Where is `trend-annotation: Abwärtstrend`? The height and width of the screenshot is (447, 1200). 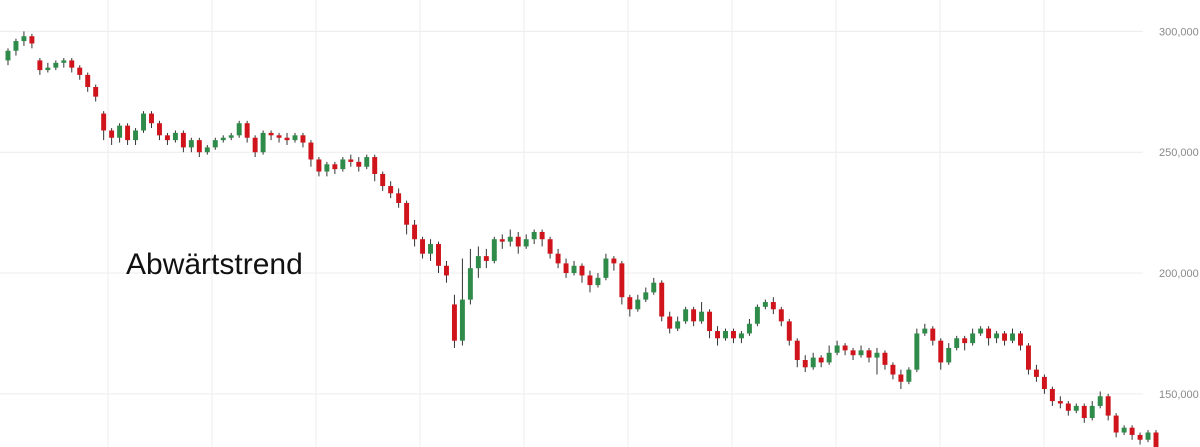
trend-annotation: Abwärtstrend is located at coordinates (214, 264).